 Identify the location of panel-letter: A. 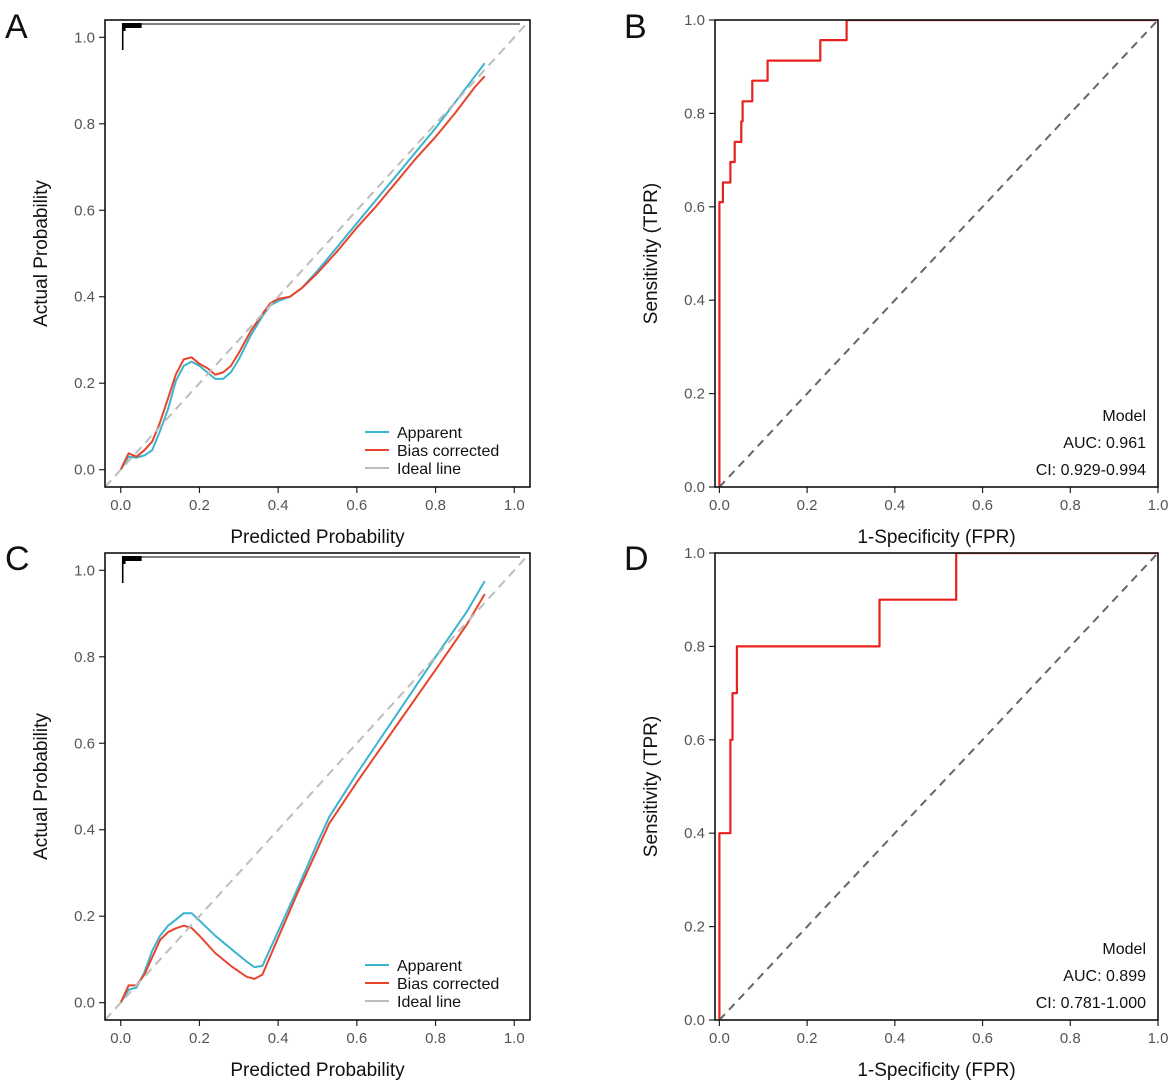
(16, 27).